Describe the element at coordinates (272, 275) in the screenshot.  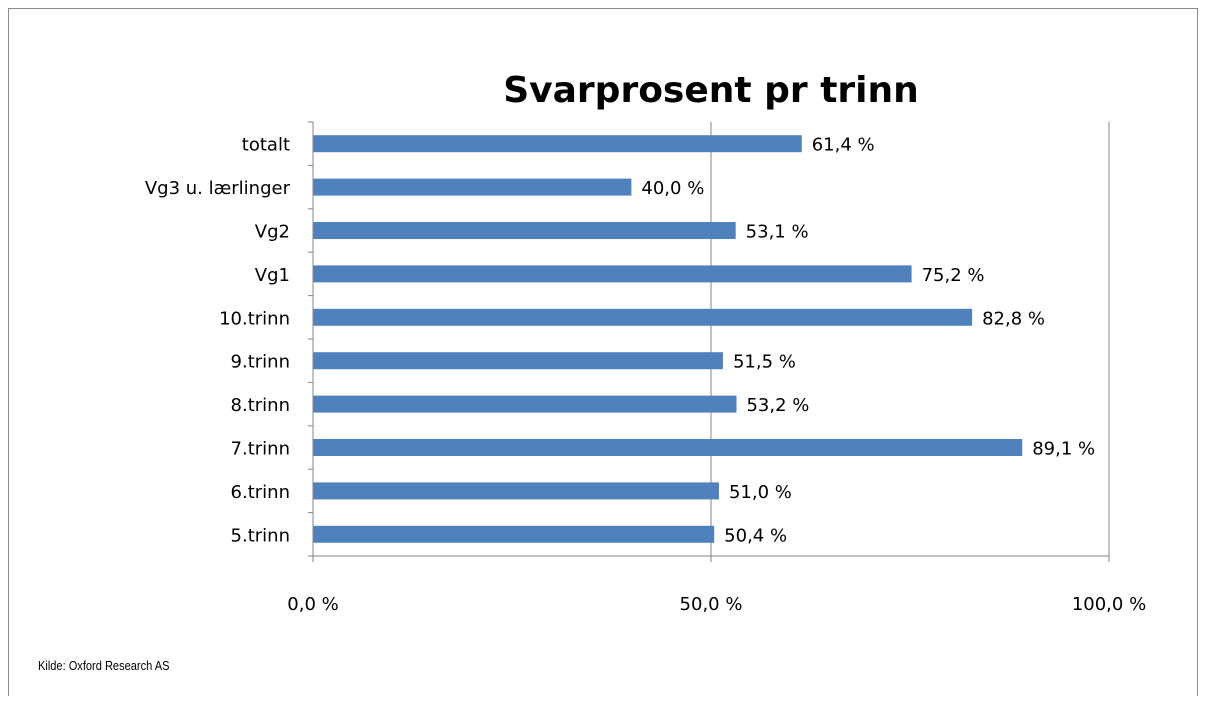
I see `category-label: Vg1` at that location.